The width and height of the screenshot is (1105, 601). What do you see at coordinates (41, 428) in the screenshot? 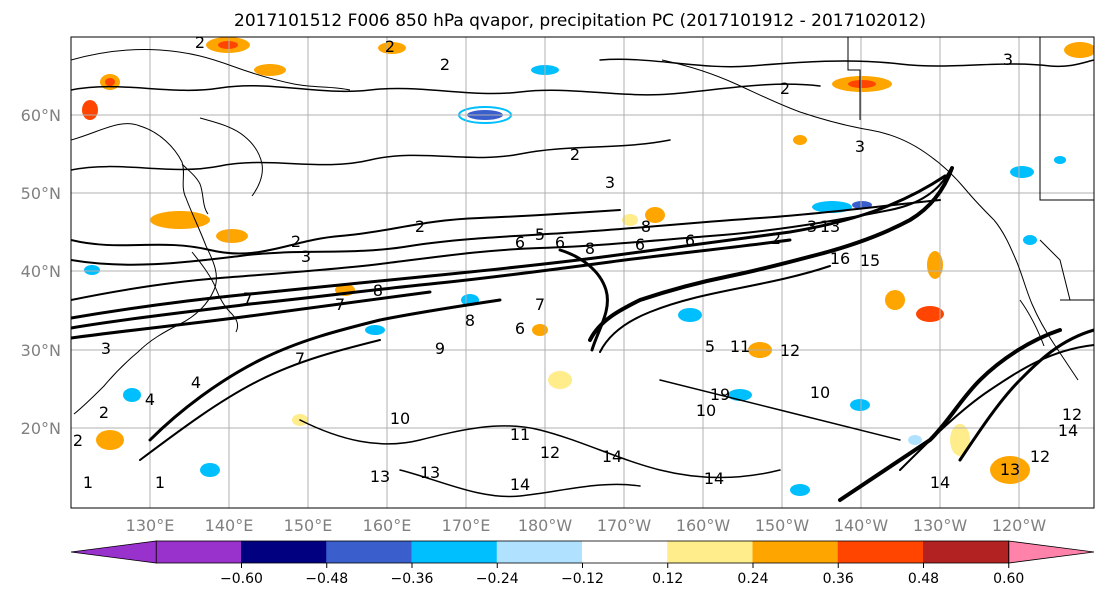
I see `latitude-label: 20°N` at bounding box center [41, 428].